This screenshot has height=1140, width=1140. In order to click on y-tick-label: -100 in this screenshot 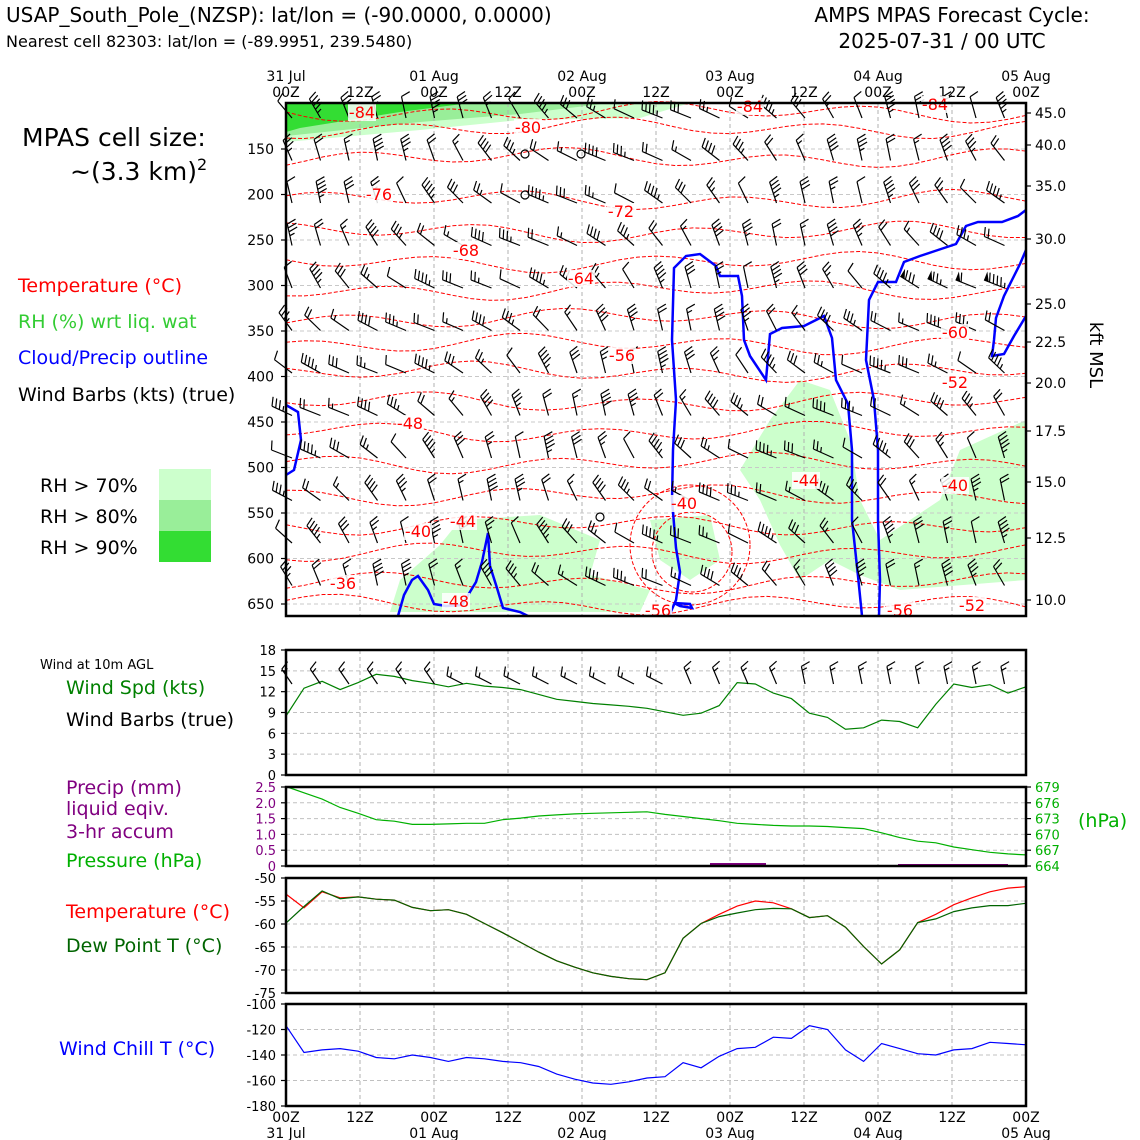, I will do `click(261, 1005)`.